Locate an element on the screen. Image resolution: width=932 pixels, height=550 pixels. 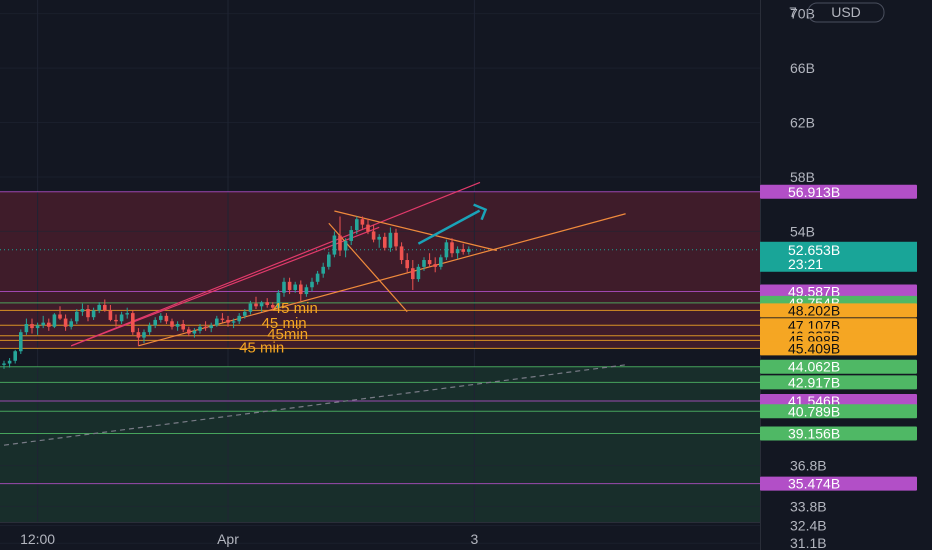
currency-button-label: USD is located at coordinates (846, 12).